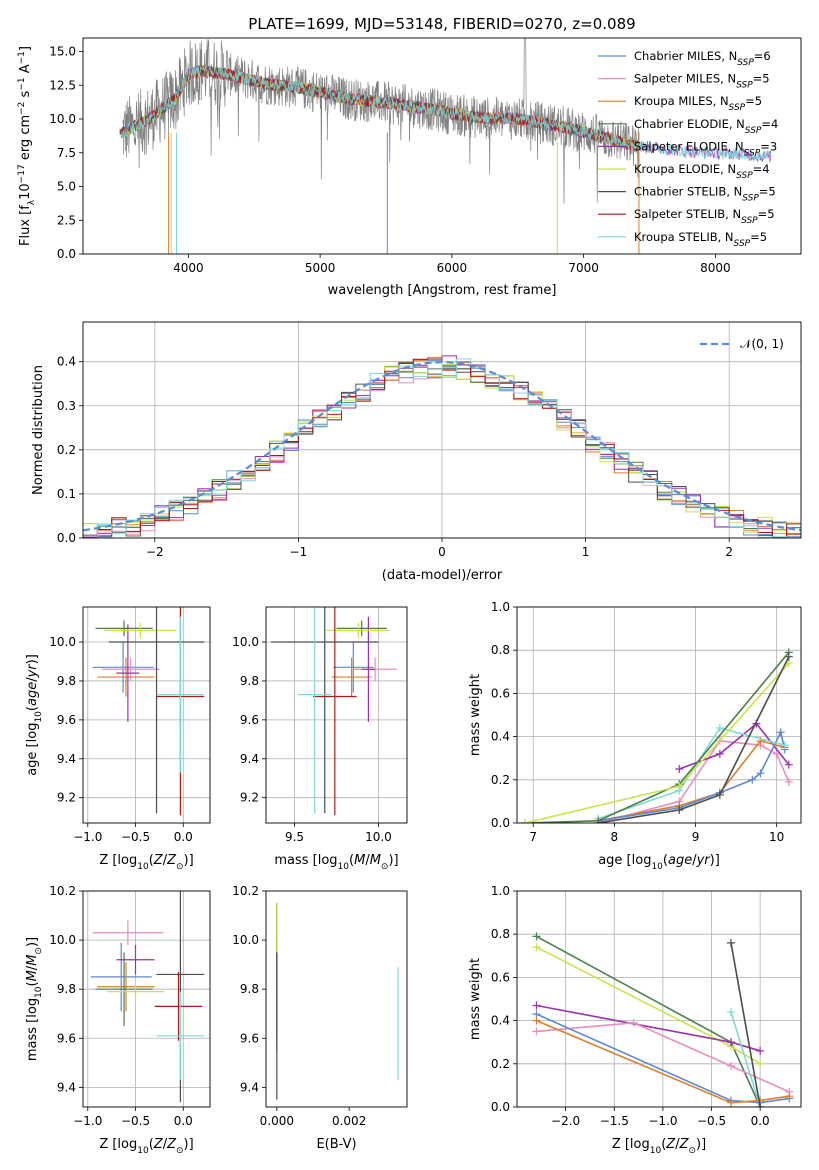 The width and height of the screenshot is (819, 1170). I want to click on legend-label: Salpeter ELODIE, NSSP=3, so click(705, 148).